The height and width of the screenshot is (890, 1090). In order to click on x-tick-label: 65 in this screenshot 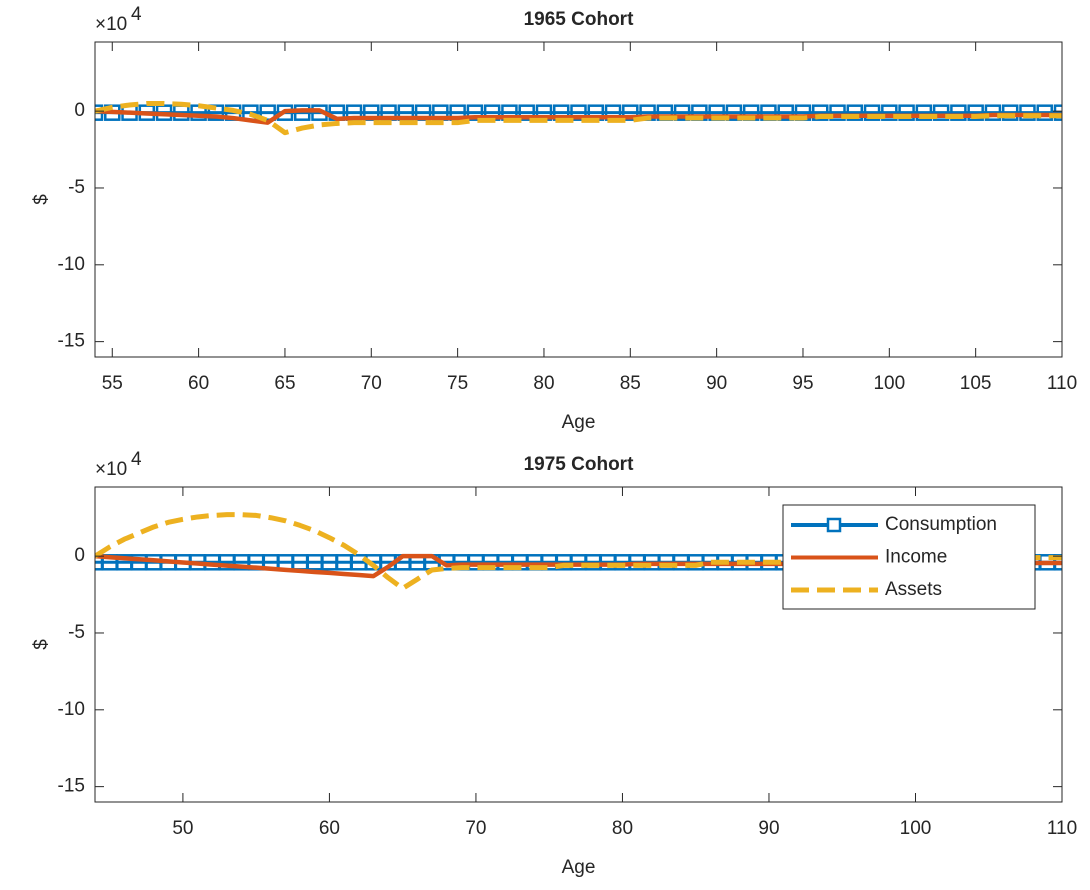, I will do `click(284, 383)`.